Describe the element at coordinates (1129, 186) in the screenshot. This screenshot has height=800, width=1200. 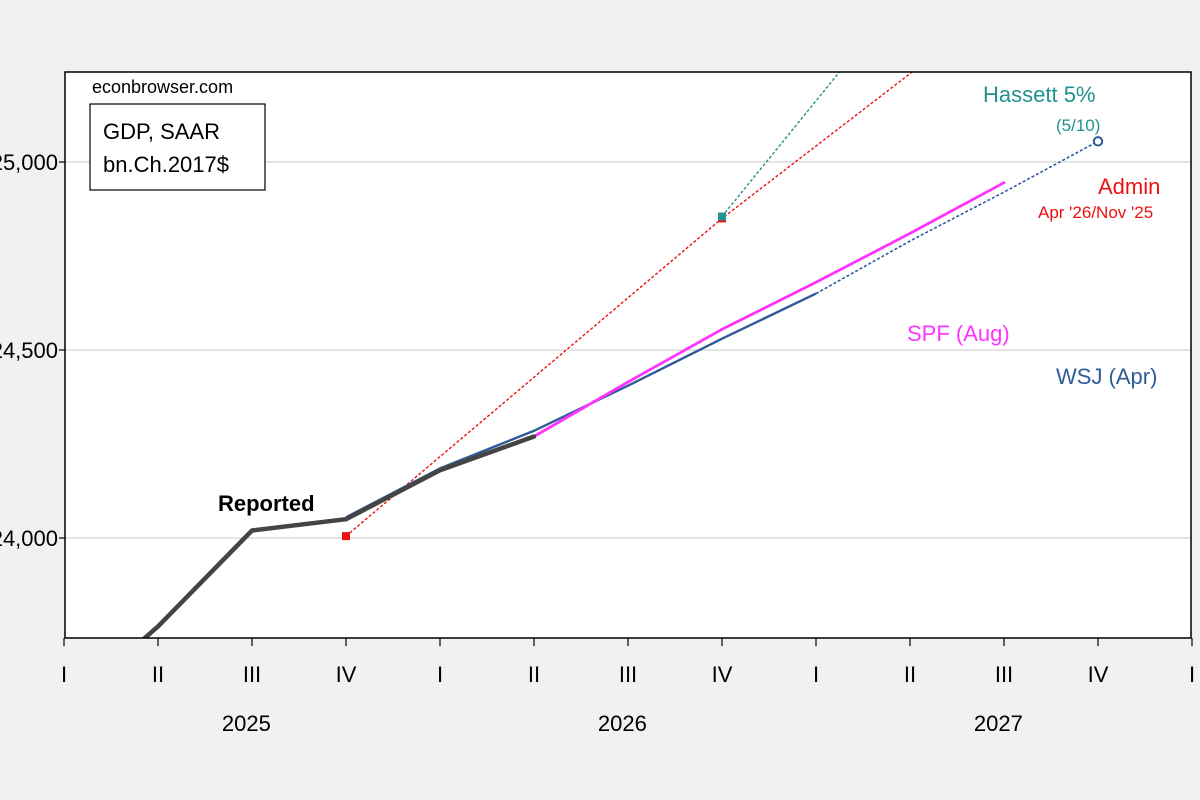
I see `series-label-admin: Admin` at that location.